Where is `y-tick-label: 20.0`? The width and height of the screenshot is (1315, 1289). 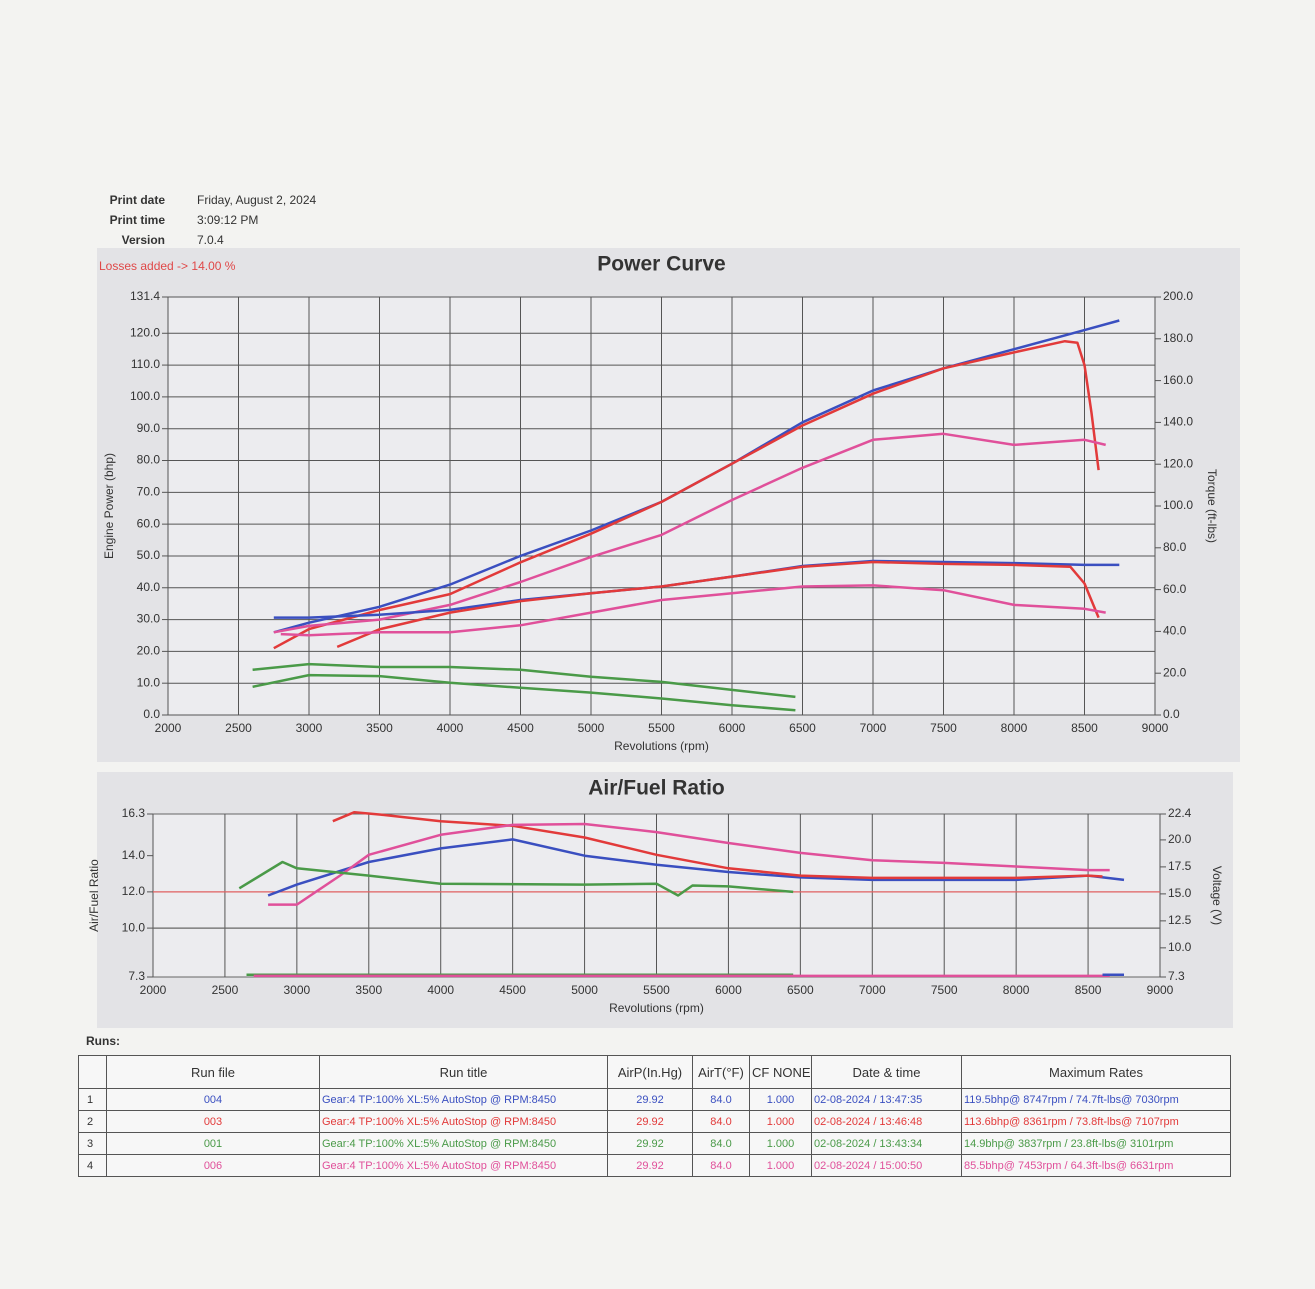
y-tick-label: 20.0 is located at coordinates (149, 651).